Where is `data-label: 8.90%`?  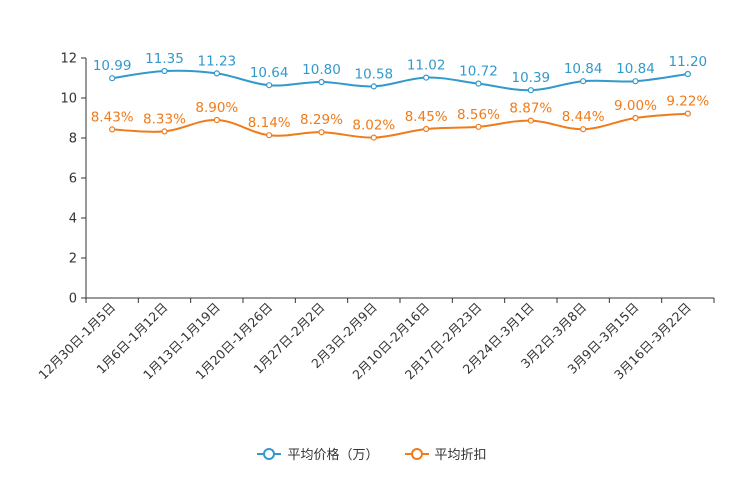
data-label: 8.90% is located at coordinates (216, 108).